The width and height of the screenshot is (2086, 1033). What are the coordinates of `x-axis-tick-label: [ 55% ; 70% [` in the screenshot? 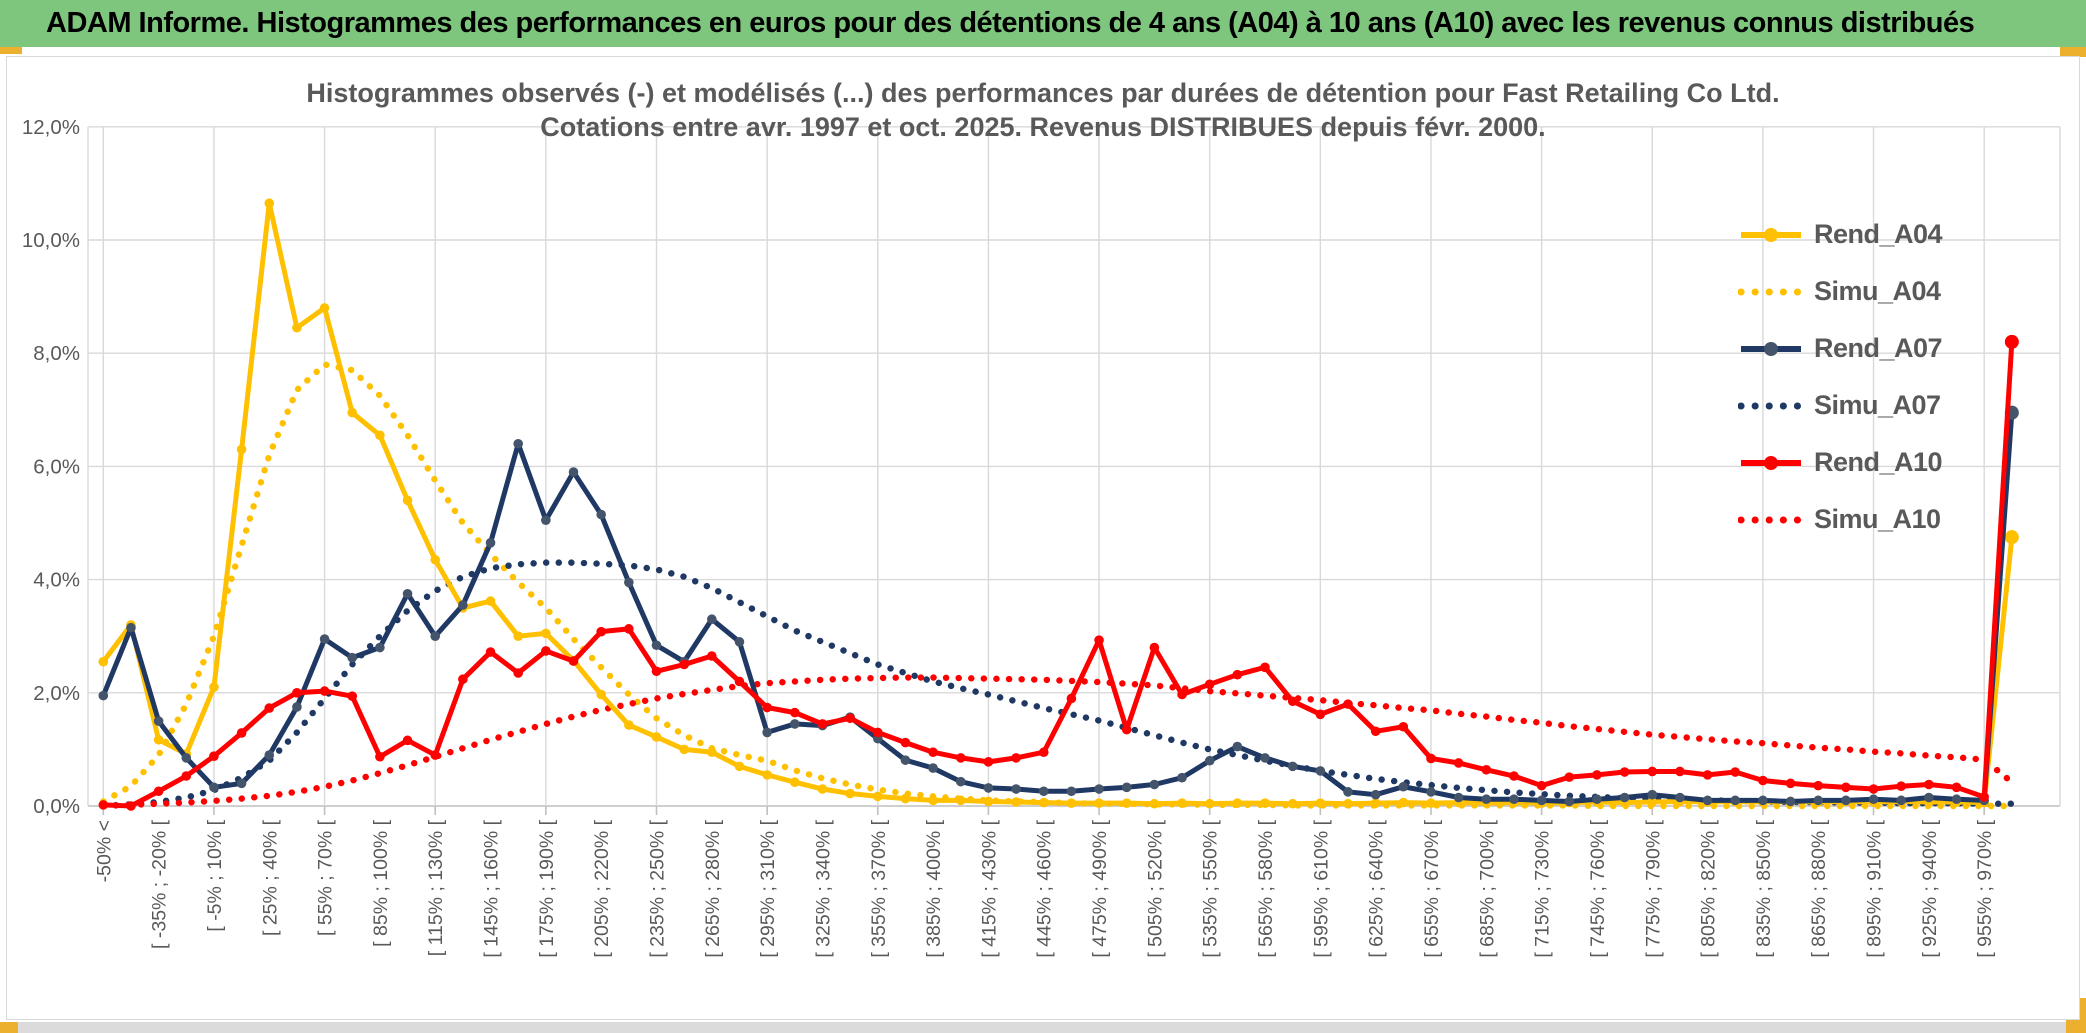 It's located at (326, 877).